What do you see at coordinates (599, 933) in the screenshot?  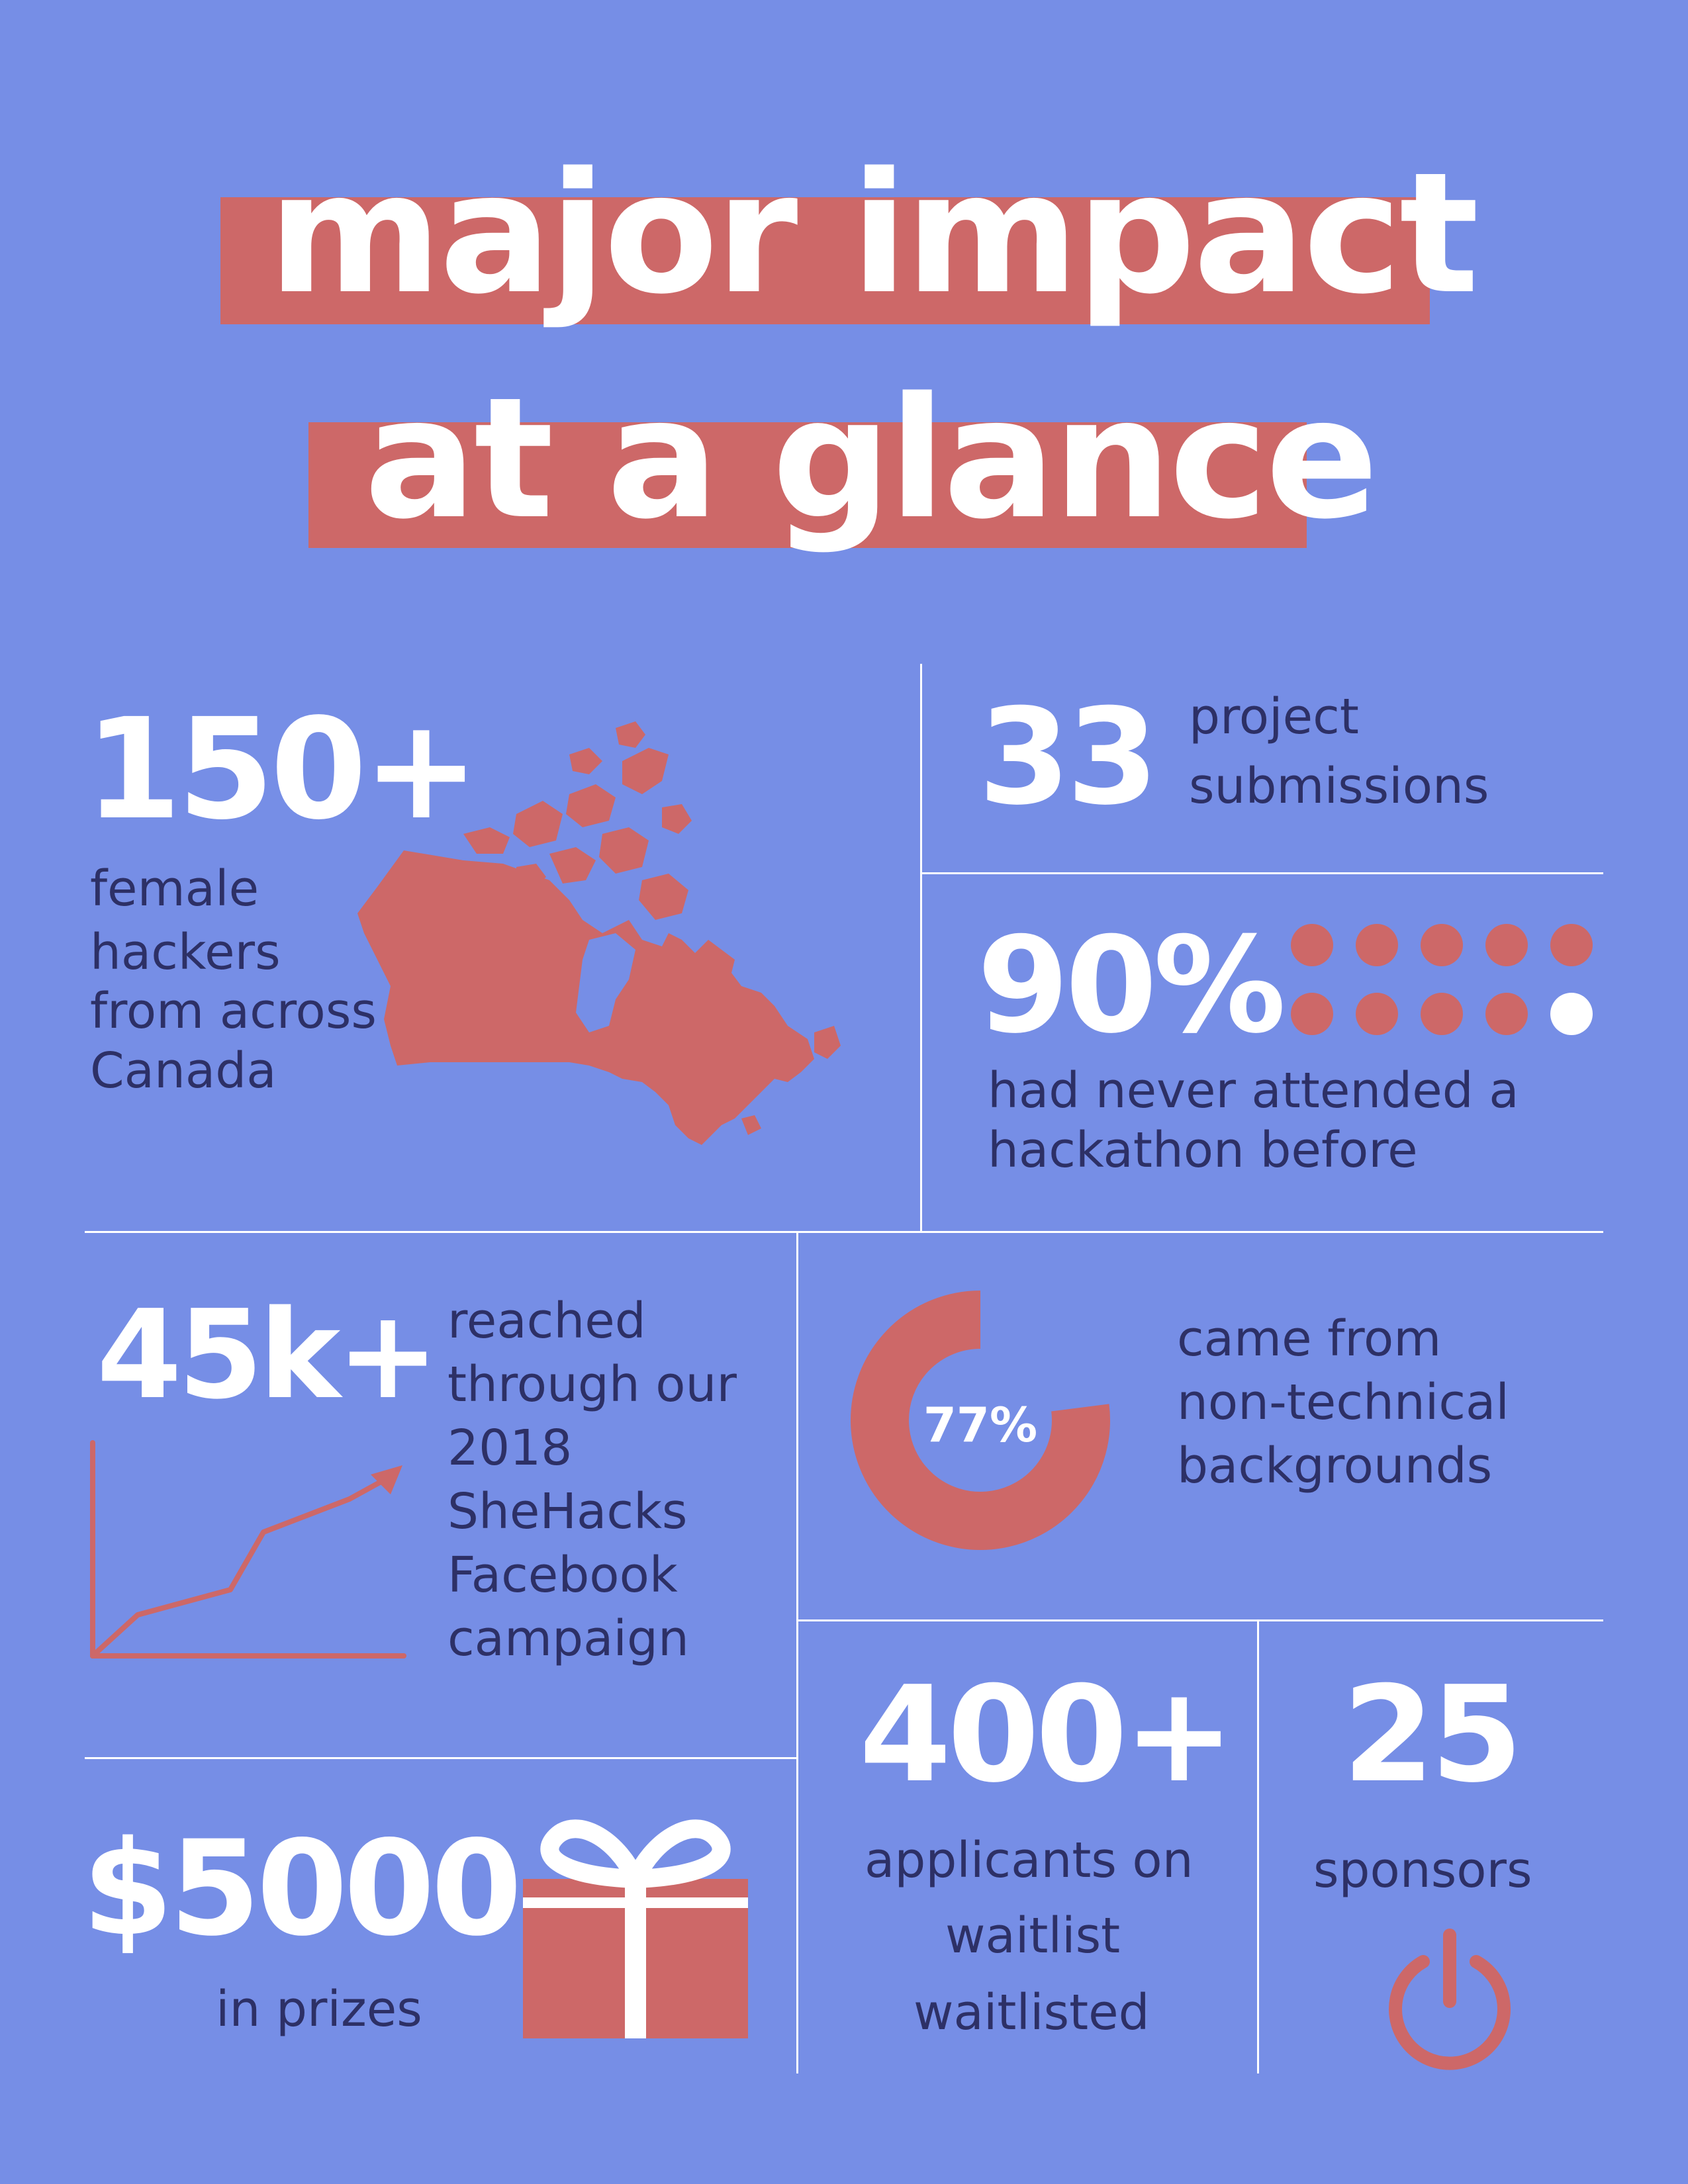 I see `canada-map-icon` at bounding box center [599, 933].